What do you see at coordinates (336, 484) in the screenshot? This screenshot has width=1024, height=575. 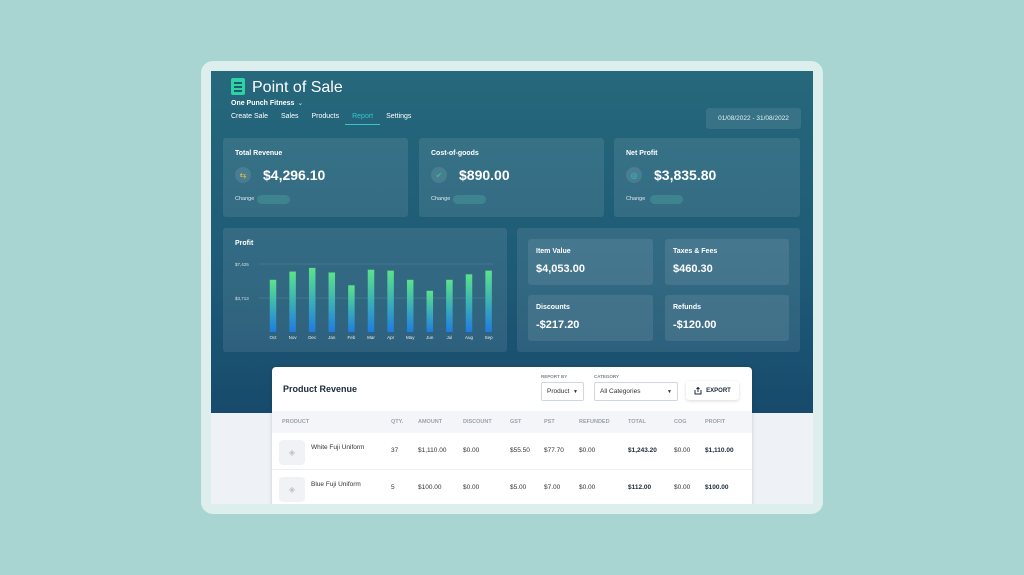 I see `cell-product: Blue Fuji Uniform` at bounding box center [336, 484].